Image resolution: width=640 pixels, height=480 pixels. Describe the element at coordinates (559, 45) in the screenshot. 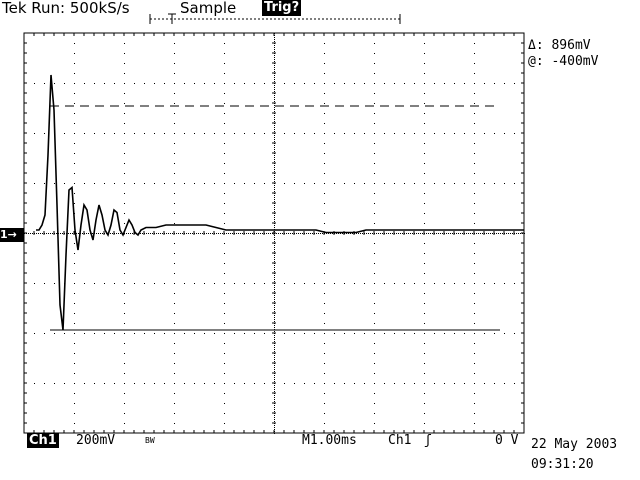

I see `cursor-delta-readout: Δ: 896mV` at that location.